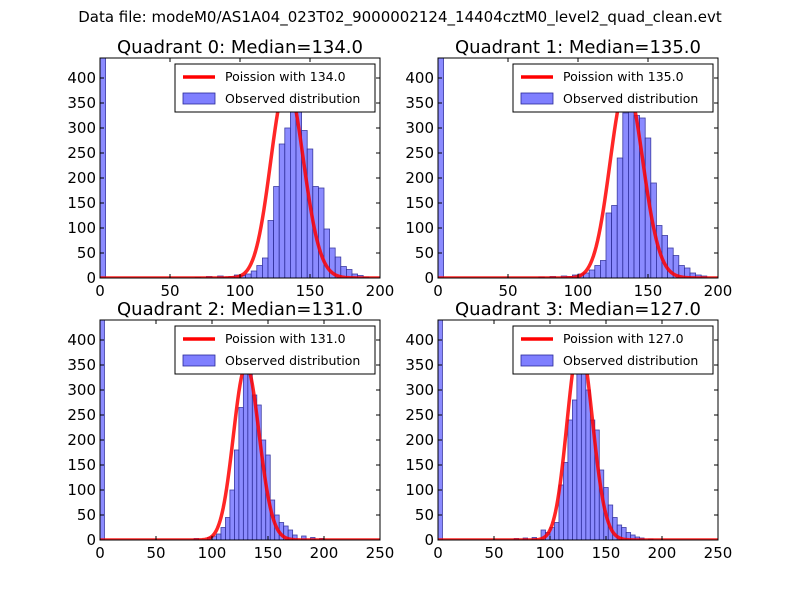 This screenshot has height=600, width=800. Describe the element at coordinates (578, 309) in the screenshot. I see `panel-title: Quadrant 3: Median=127.0` at that location.